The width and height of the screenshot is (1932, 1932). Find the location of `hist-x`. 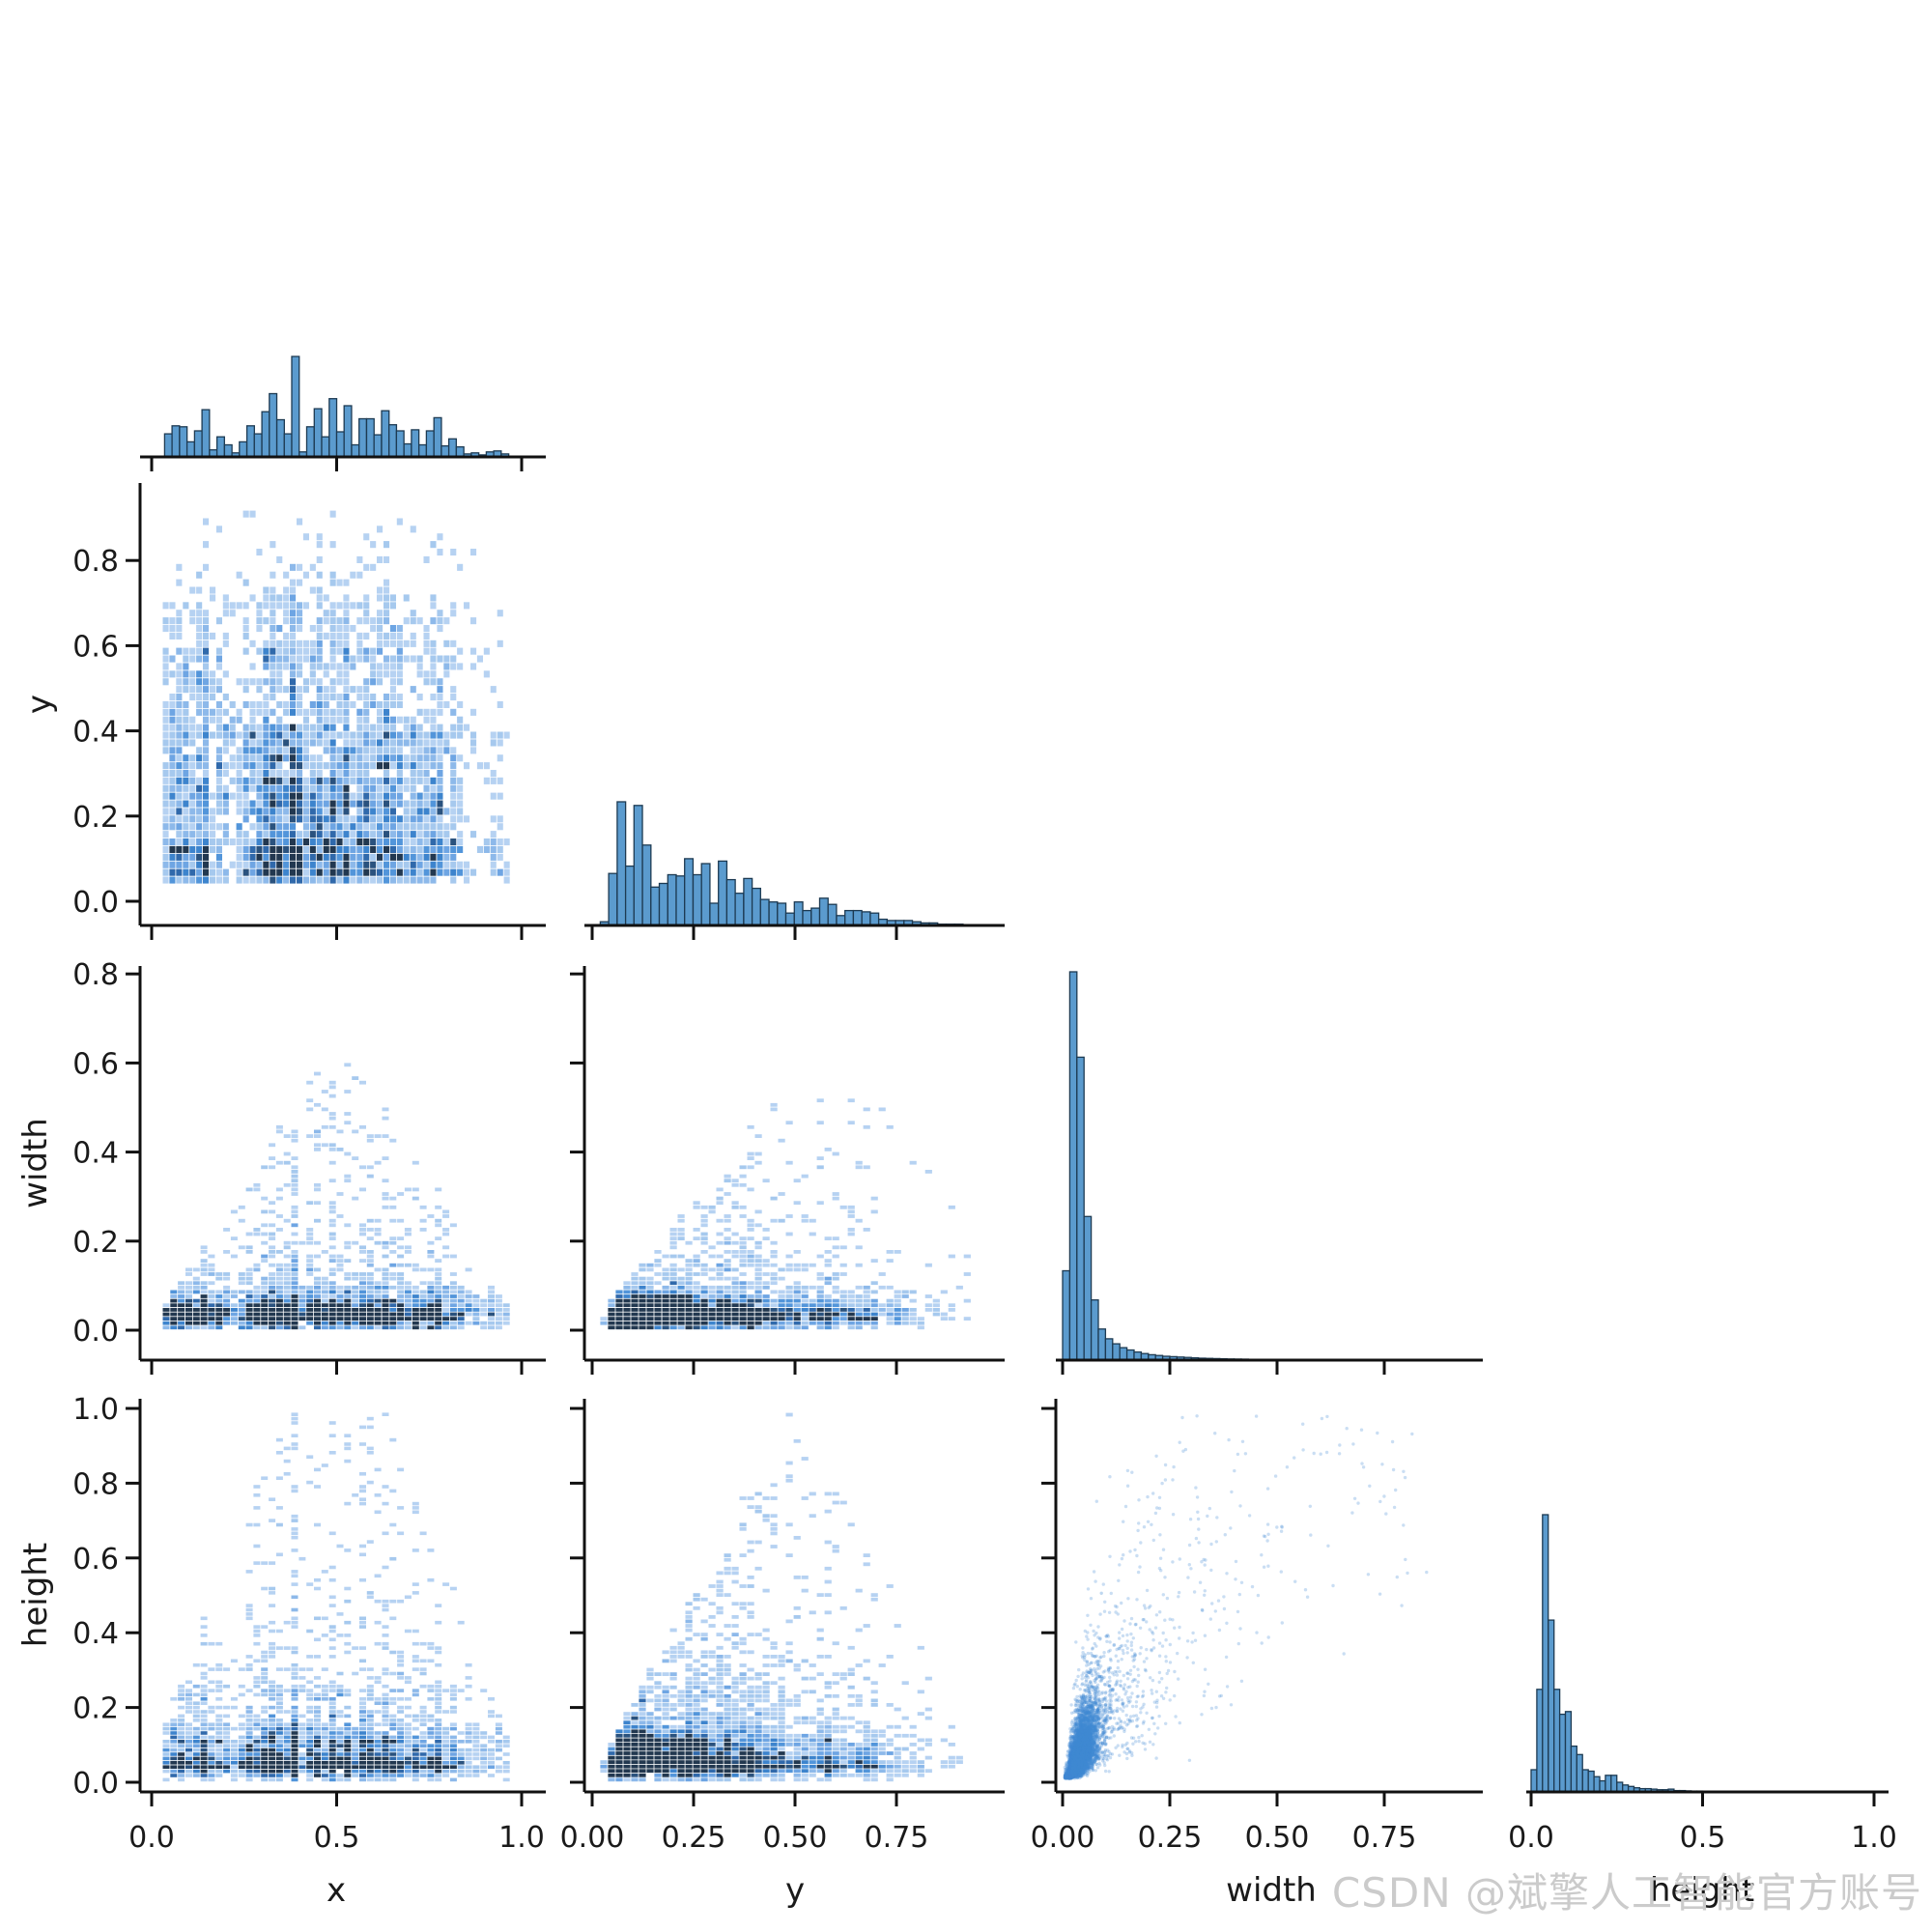

hist-x is located at coordinates (336, 406).